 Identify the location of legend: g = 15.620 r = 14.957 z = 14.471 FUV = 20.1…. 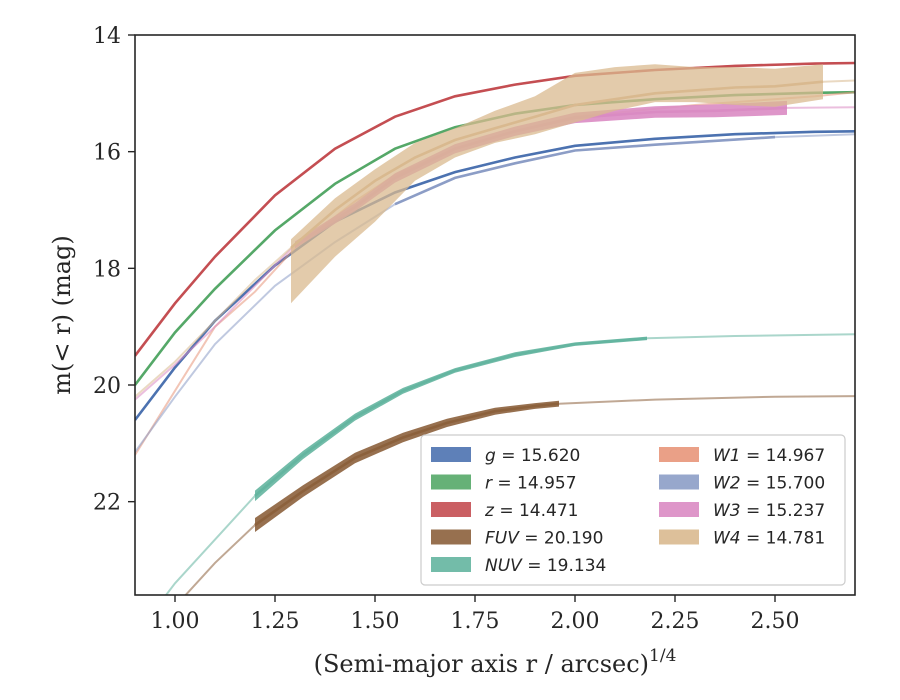
(633, 510).